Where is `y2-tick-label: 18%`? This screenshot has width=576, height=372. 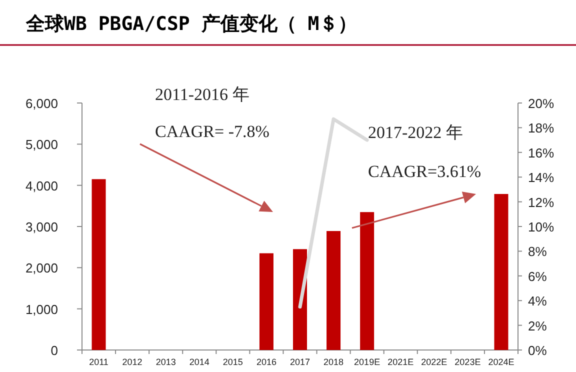 y2-tick-label: 18% is located at coordinates (541, 128).